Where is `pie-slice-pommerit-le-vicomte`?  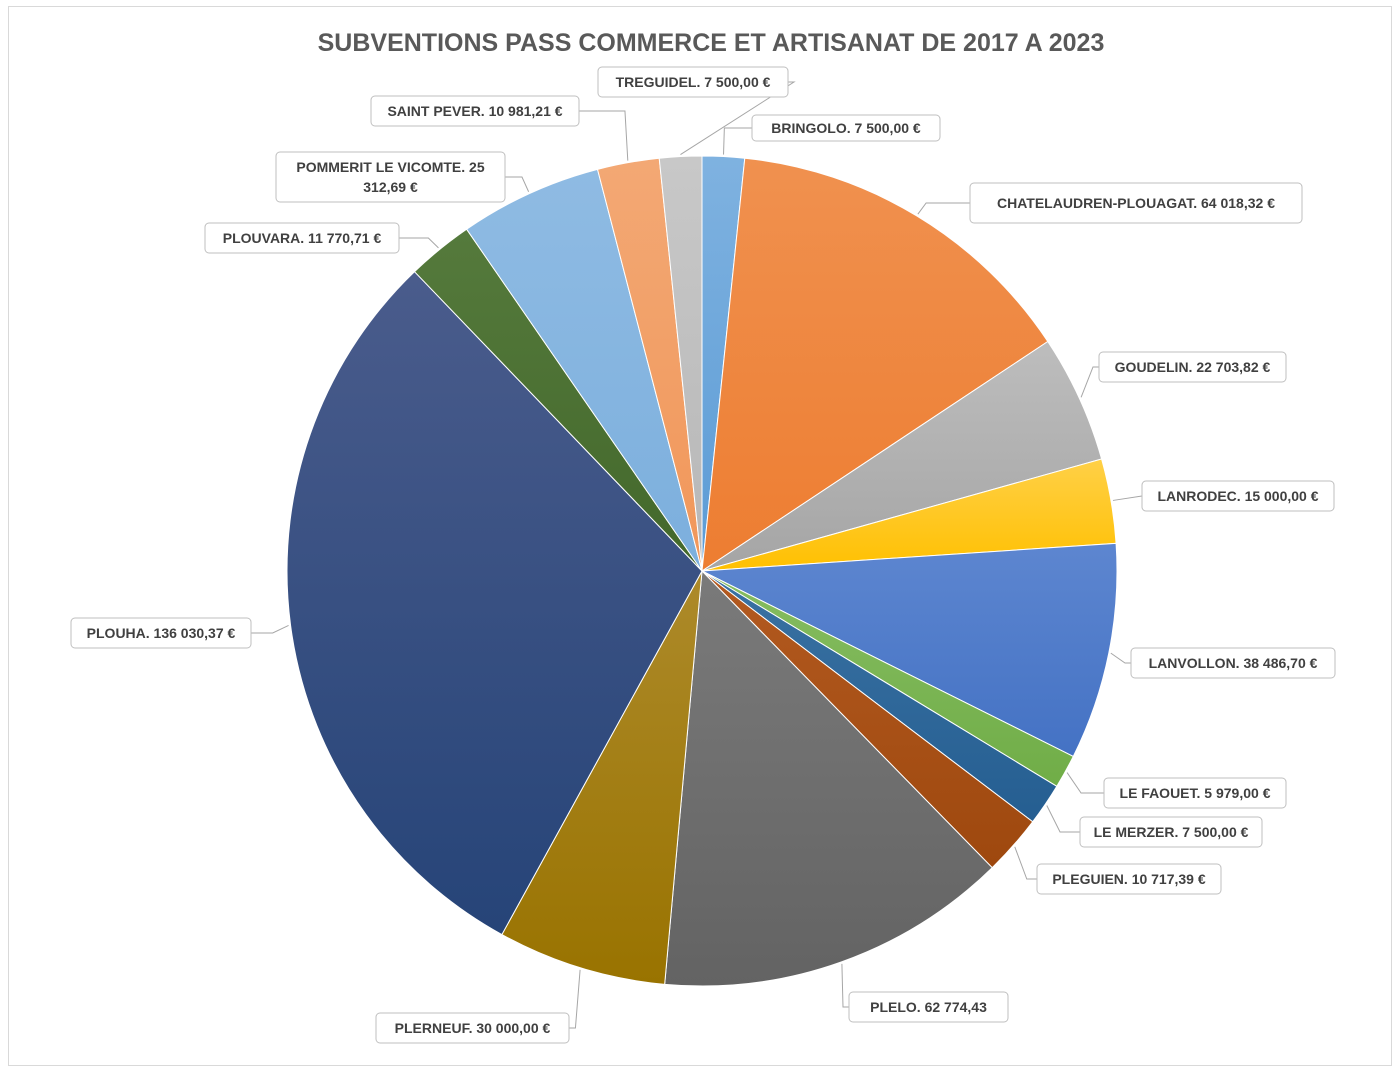 pie-slice-pommerit-le-vicomte is located at coordinates (584, 370).